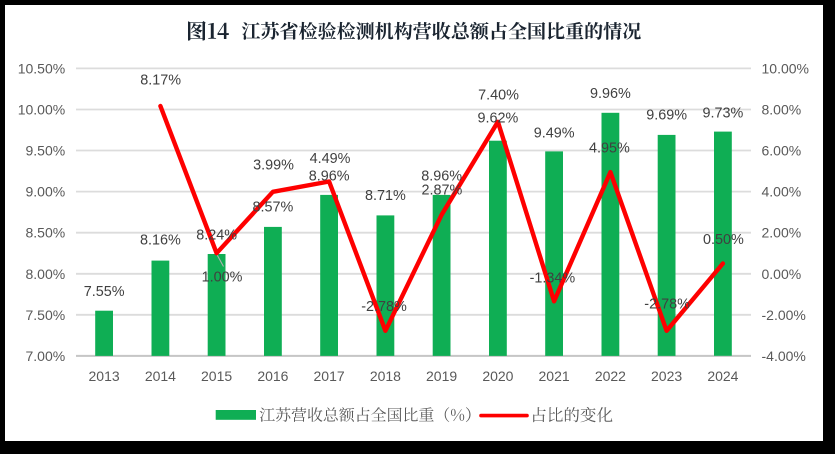  I want to click on svg-text: 6.00%, so click(782, 151).